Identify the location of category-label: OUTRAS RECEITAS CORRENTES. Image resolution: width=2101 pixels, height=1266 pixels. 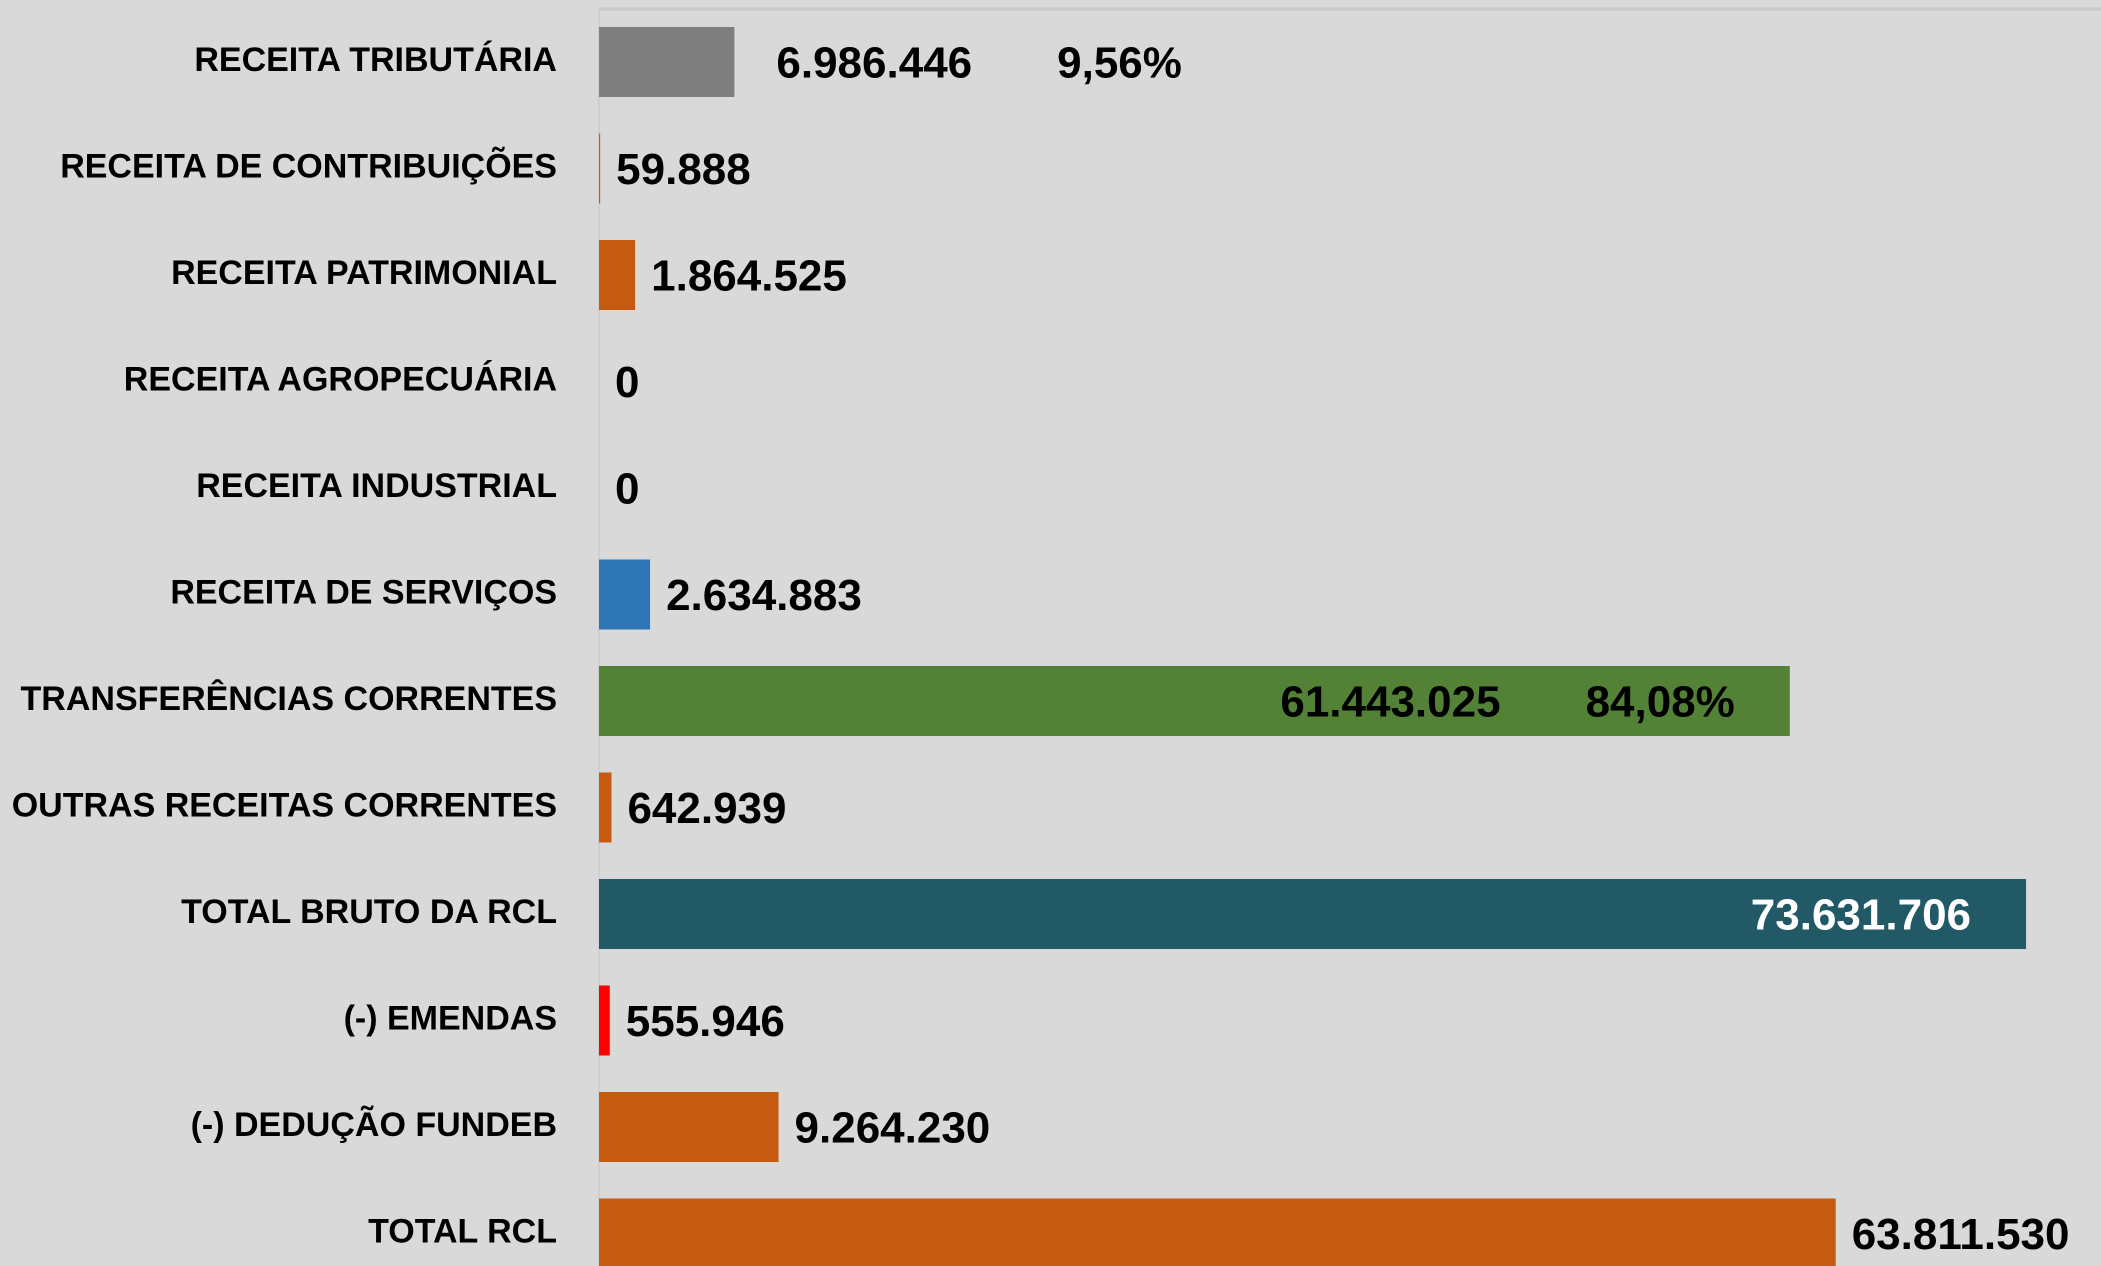
(284, 805).